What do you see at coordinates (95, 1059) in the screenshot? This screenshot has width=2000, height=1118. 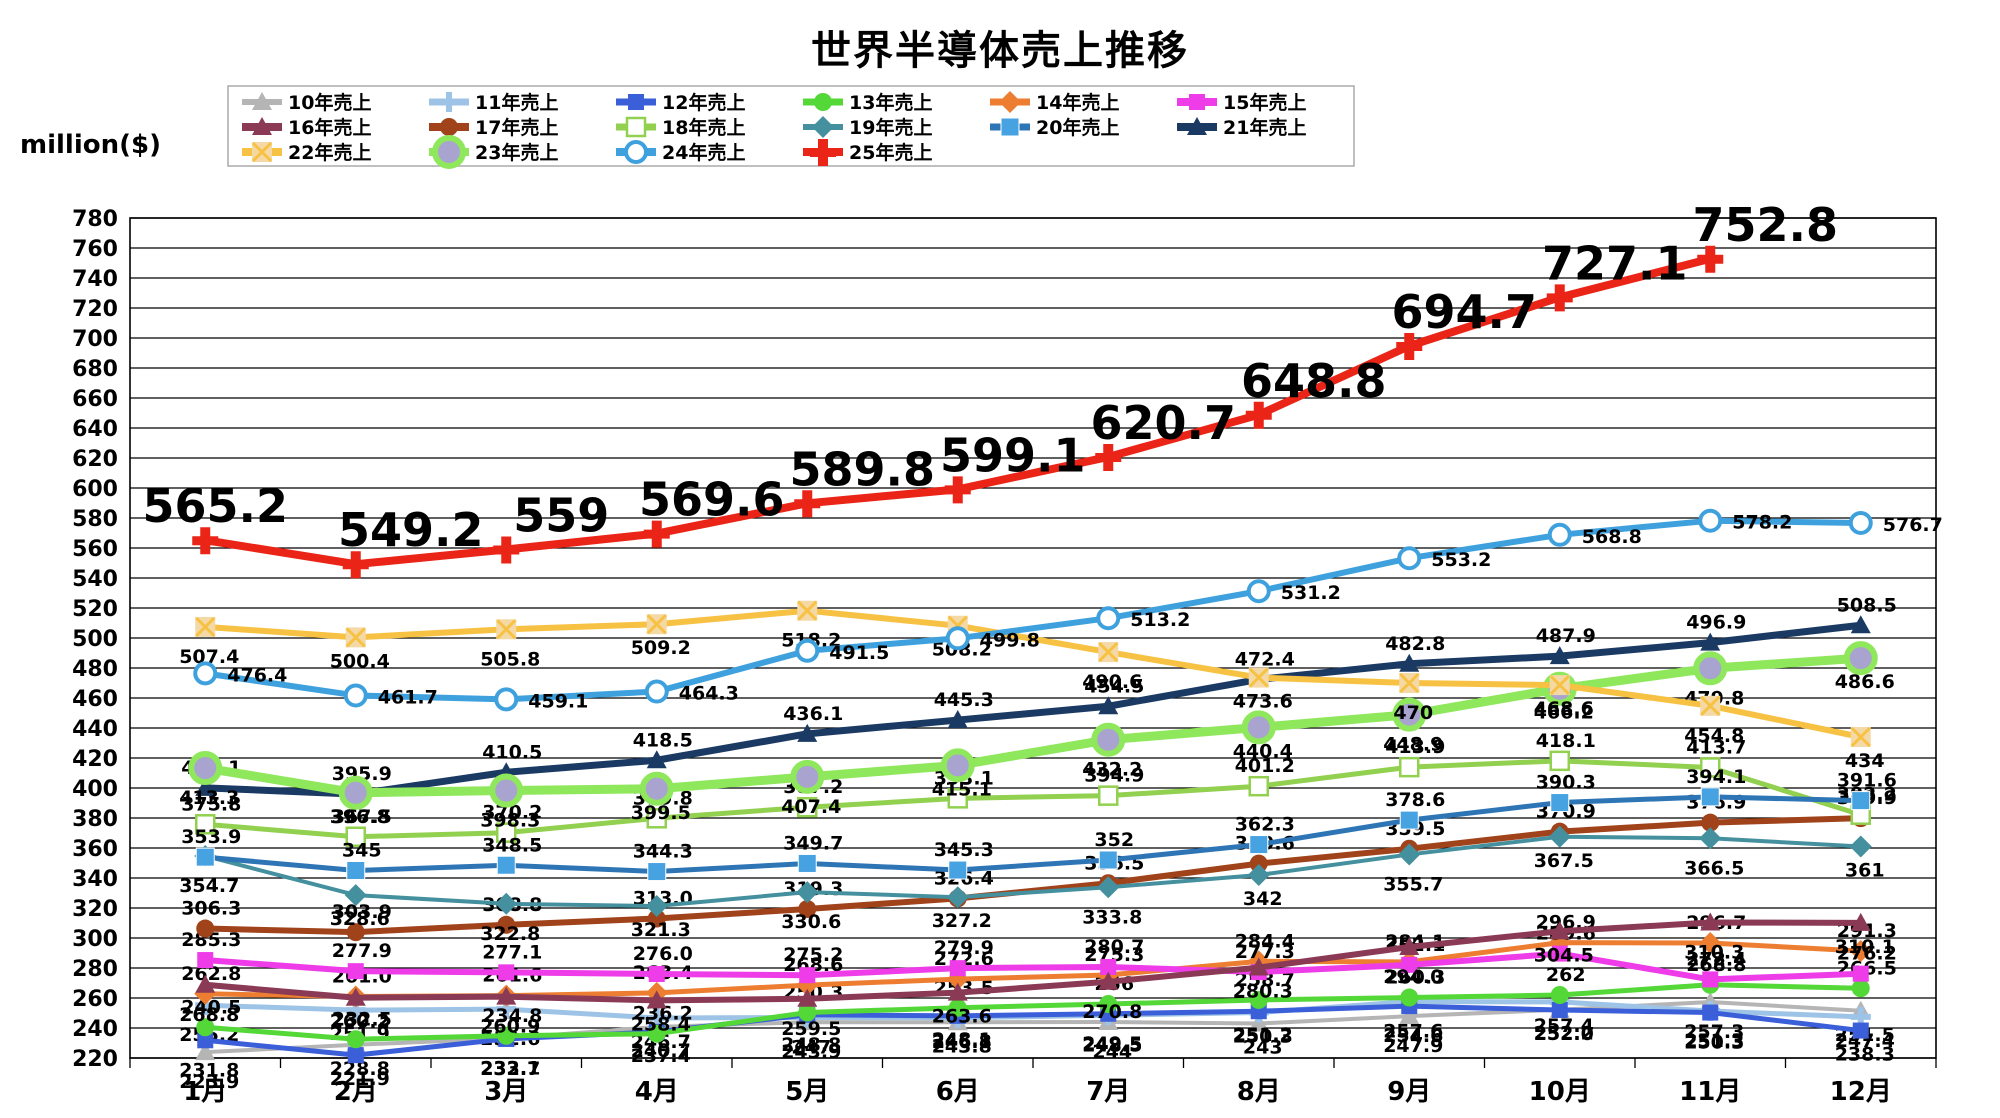 I see `y-tick-label: 220` at bounding box center [95, 1059].